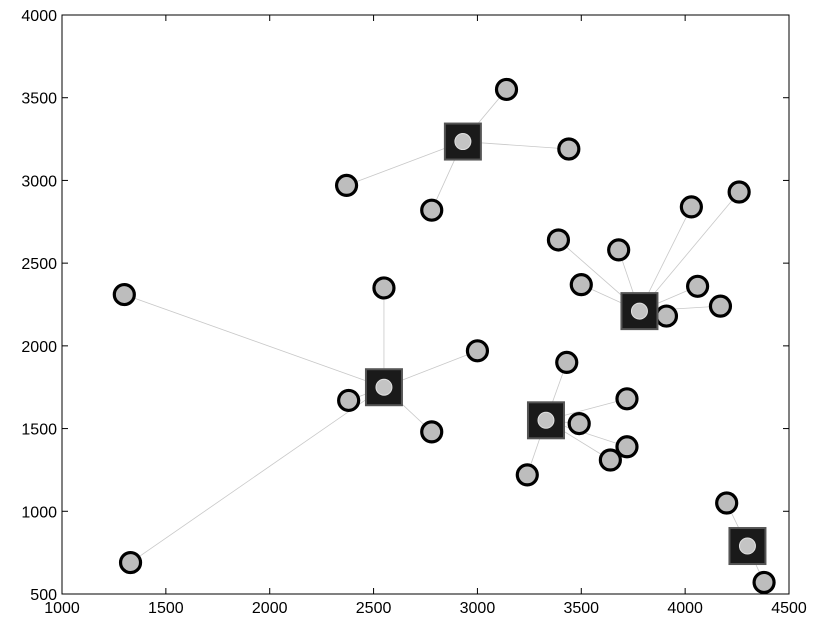 The height and width of the screenshot is (625, 822). What do you see at coordinates (374, 608) in the screenshot?
I see `x-tick-label: 2500` at bounding box center [374, 608].